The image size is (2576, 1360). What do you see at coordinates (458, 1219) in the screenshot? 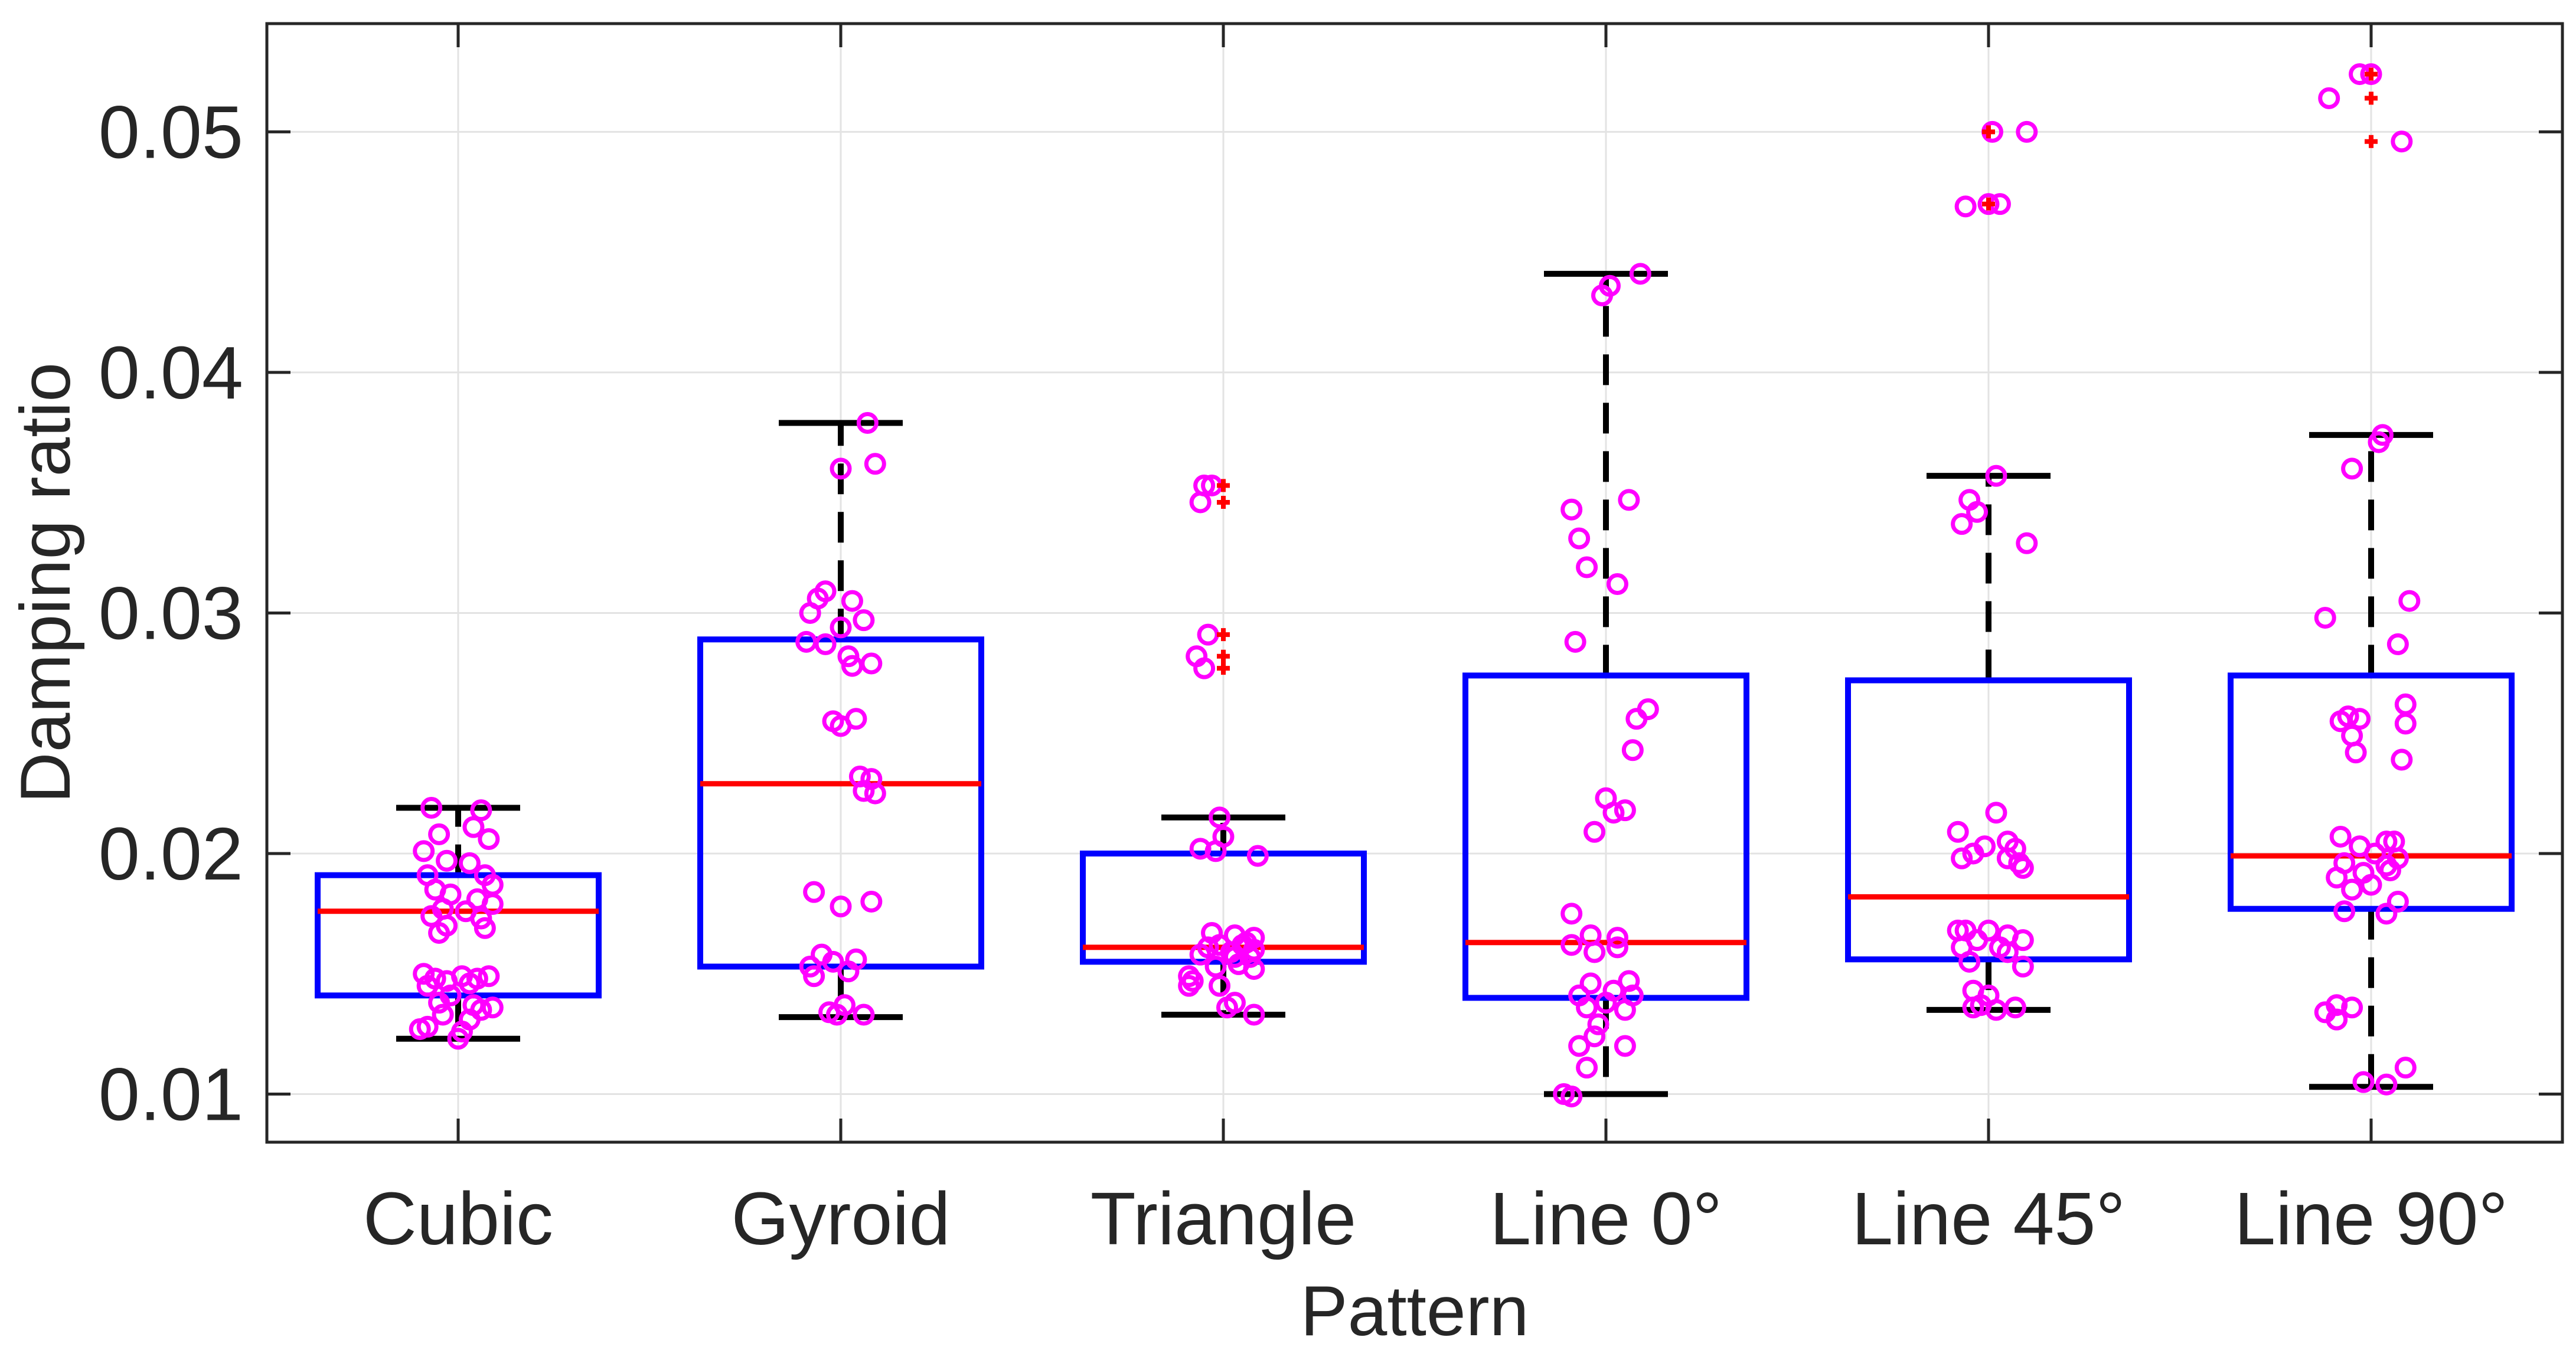
I see `x-tick-label: Cubic` at bounding box center [458, 1219].